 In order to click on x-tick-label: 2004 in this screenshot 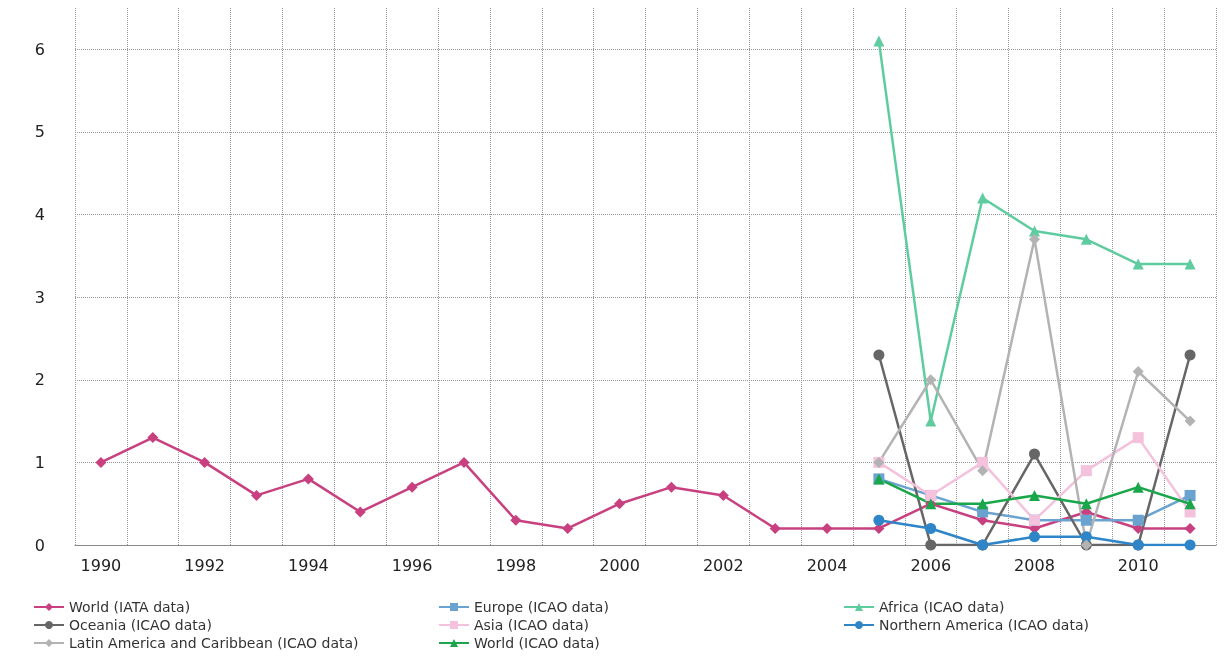, I will do `click(827, 565)`.